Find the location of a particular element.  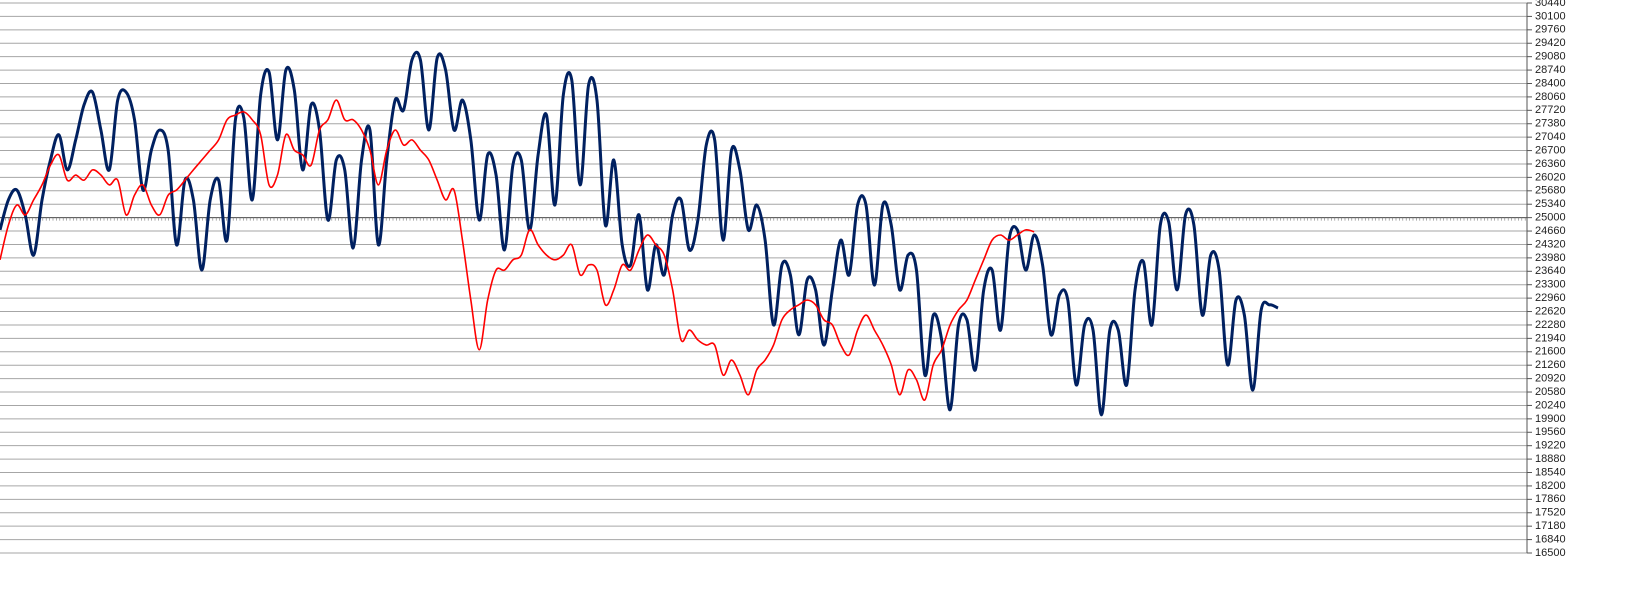

y-tick-label: 16840 is located at coordinates (1550, 539).